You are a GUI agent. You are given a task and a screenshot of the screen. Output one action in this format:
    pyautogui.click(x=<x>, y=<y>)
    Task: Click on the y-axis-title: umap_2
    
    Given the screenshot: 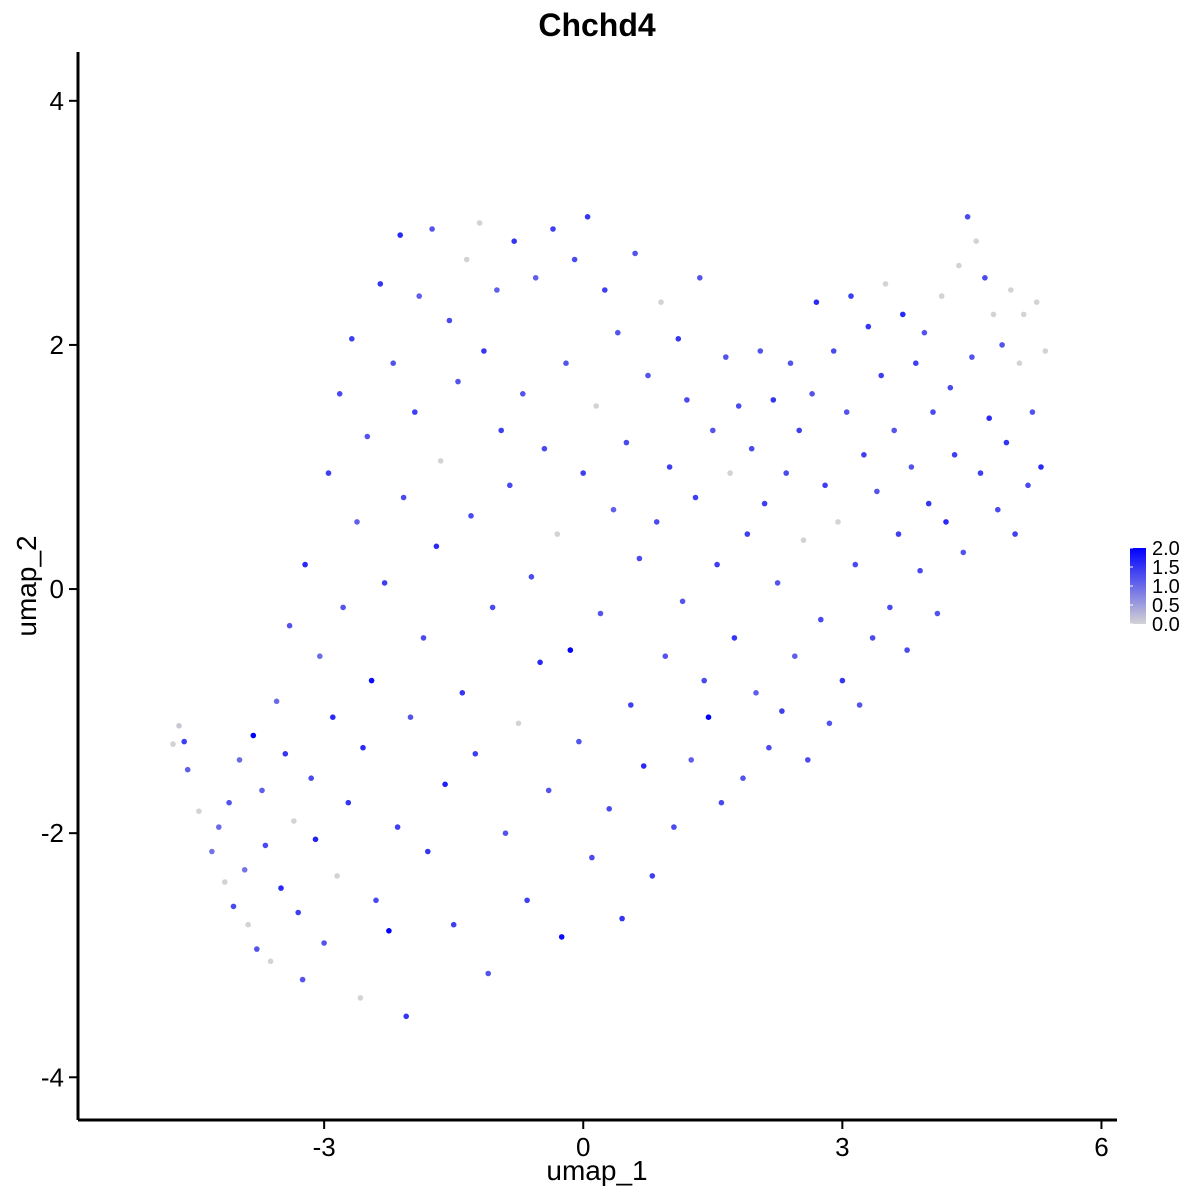 What is the action you would take?
    pyautogui.click(x=26, y=585)
    